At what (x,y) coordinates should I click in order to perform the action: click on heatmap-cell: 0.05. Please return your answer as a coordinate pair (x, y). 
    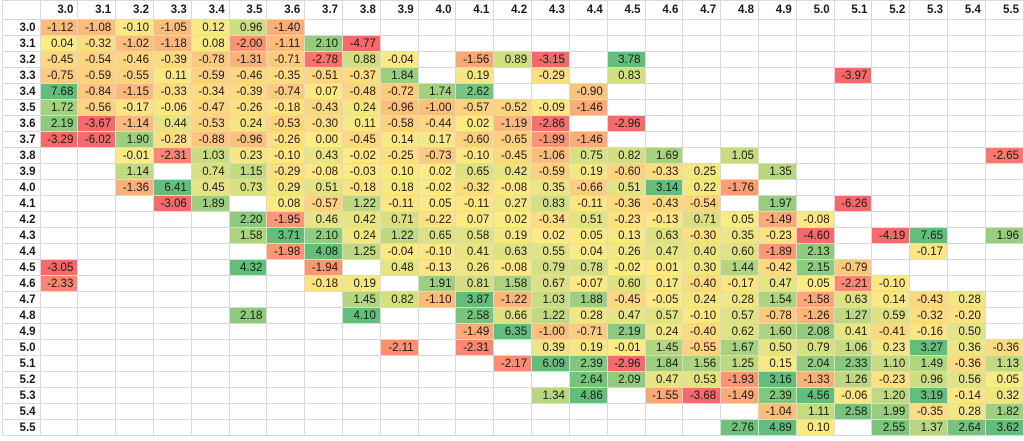
    Looking at the image, I should click on (815, 283).